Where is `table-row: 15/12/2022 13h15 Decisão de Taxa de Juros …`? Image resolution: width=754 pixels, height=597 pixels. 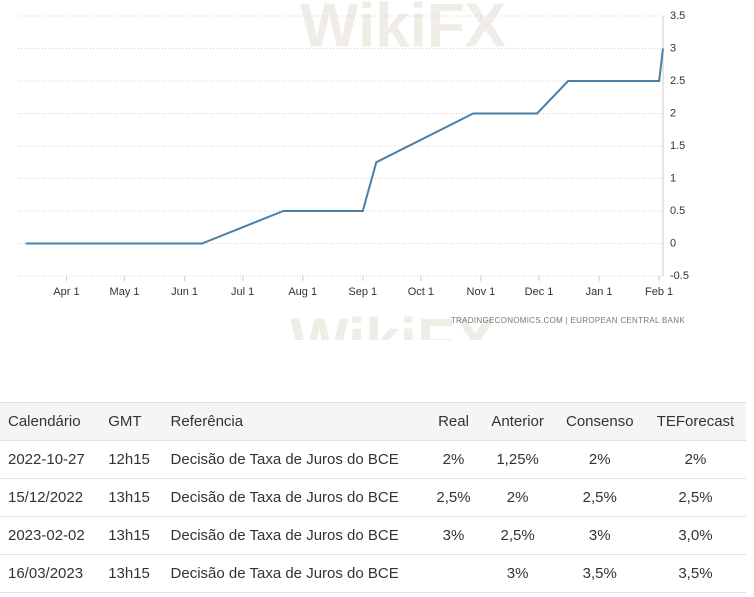
table-row: 15/12/2022 13h15 Decisão de Taxa de Juros … is located at coordinates (373, 497).